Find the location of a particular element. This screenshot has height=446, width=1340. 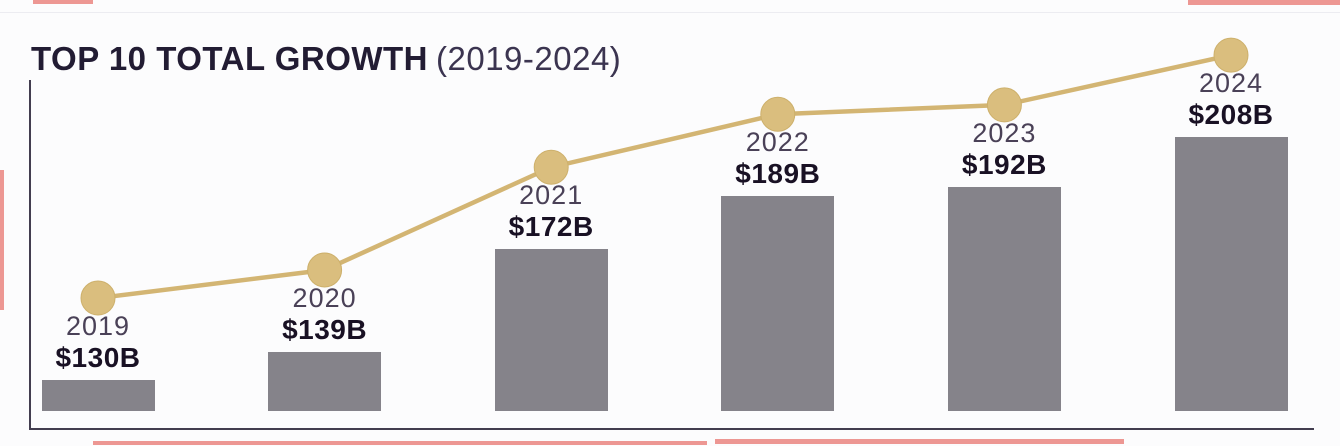

x-axis-line is located at coordinates (671, 429).